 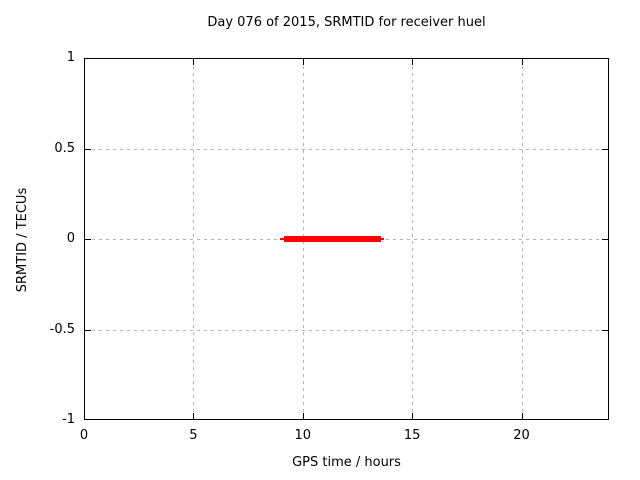 What do you see at coordinates (303, 435) in the screenshot?
I see `x-tick-label: 10` at bounding box center [303, 435].